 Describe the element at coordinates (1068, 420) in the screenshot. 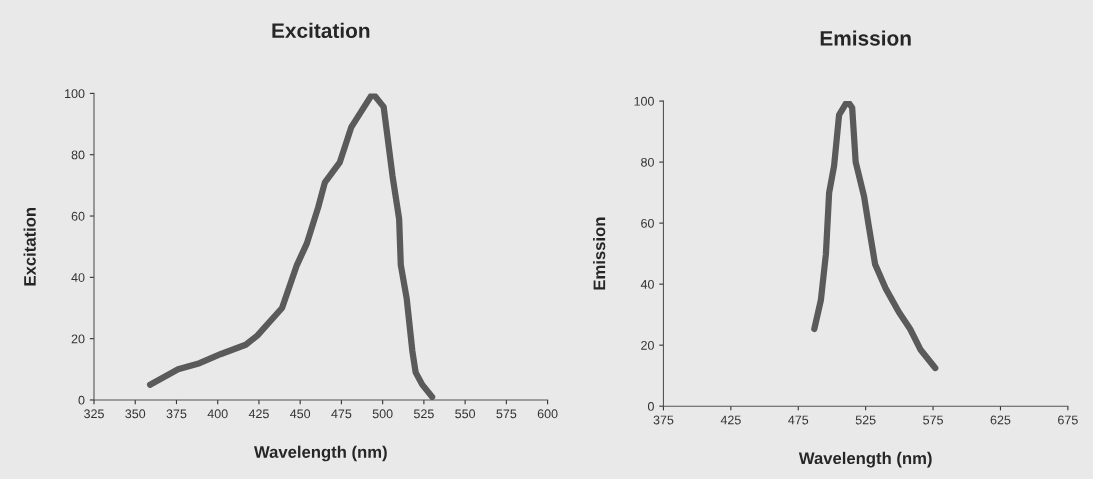

I see `x-tick-label: 675` at that location.